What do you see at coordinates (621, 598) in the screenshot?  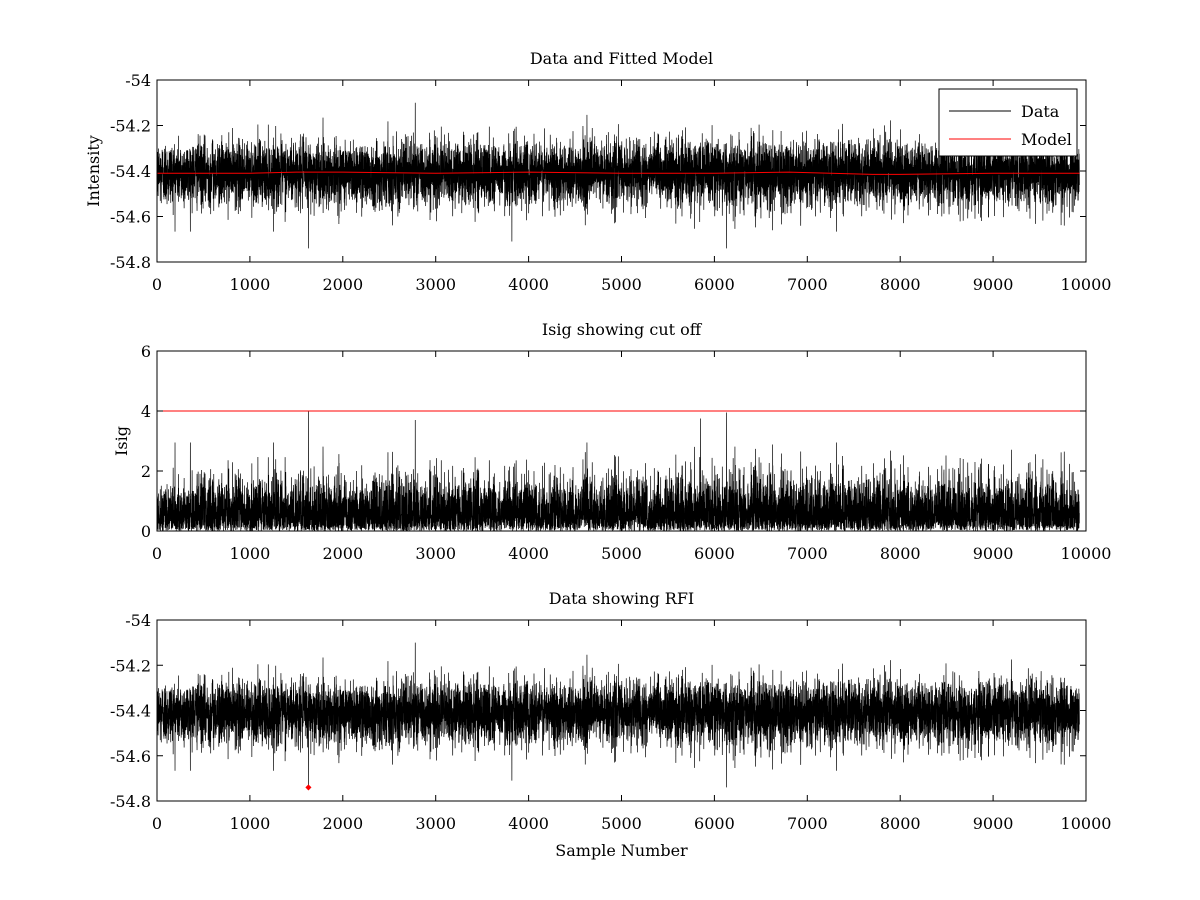 I see `chart-title: Data showing RFI` at bounding box center [621, 598].